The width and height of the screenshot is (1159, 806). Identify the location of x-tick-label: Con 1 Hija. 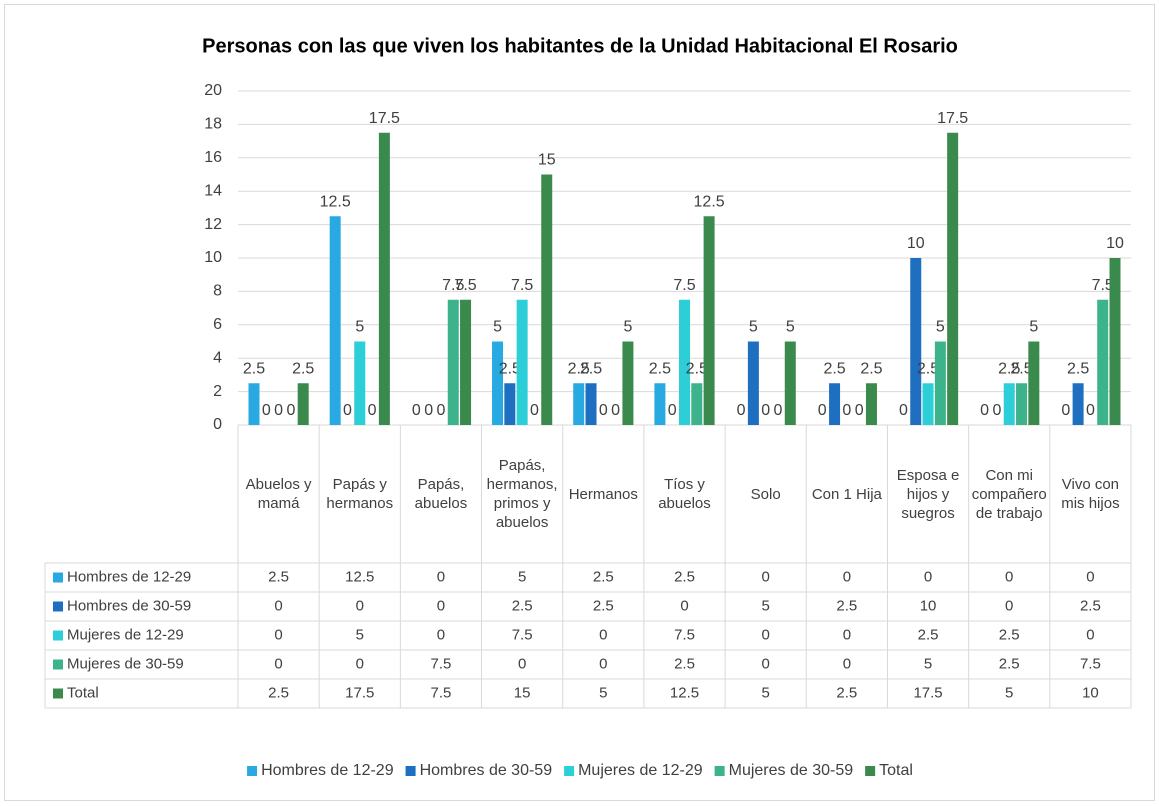
(846, 494).